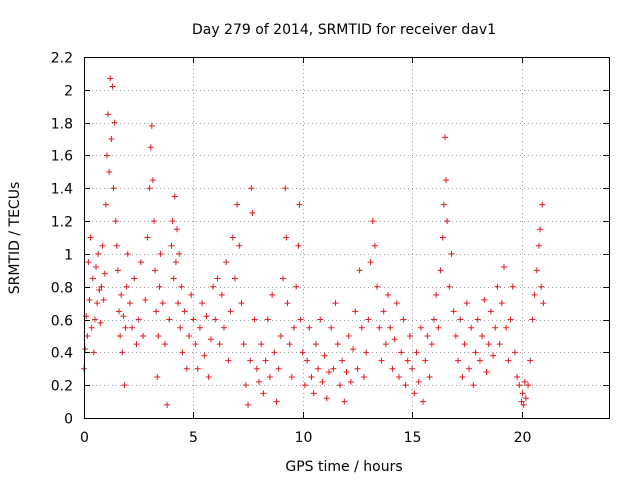 Image resolution: width=640 pixels, height=480 pixels. Describe the element at coordinates (15, 238) in the screenshot. I see `y-axis-label: SRMTID / TECUs` at that location.